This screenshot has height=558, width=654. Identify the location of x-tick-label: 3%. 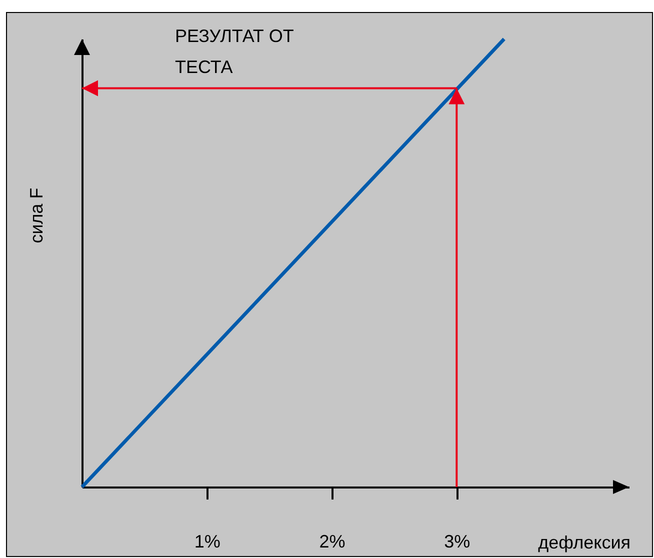
(457, 542).